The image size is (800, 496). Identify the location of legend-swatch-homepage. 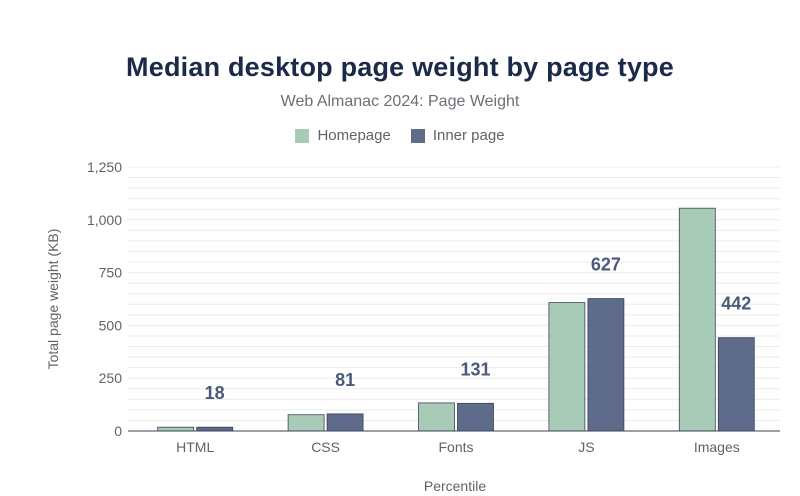
(302, 135).